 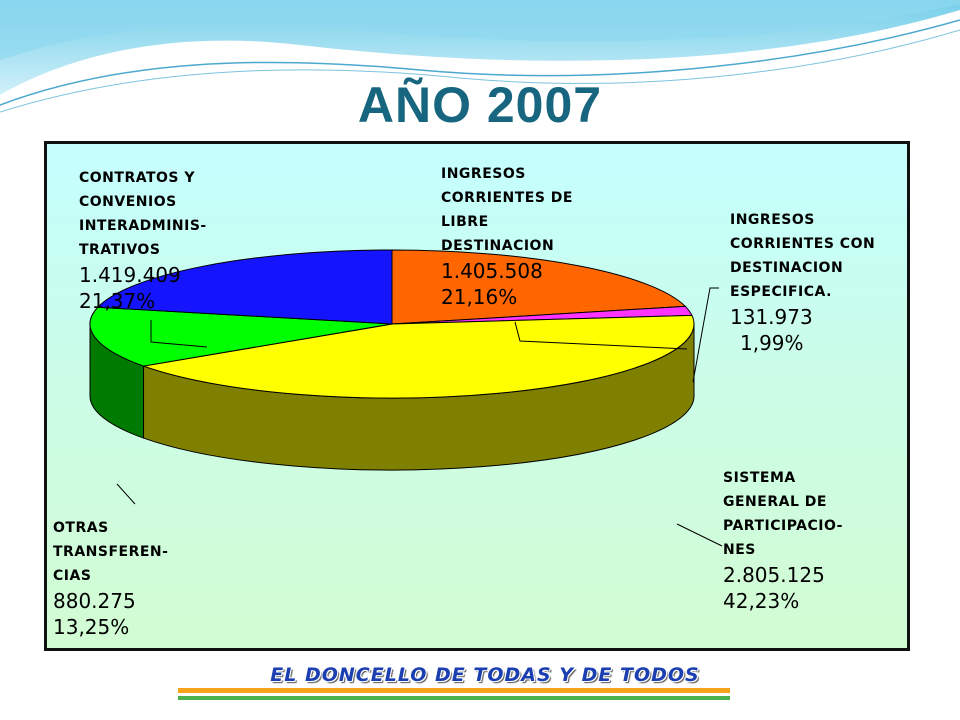 I want to click on slice-value: 1.405.508, so click(x=492, y=271).